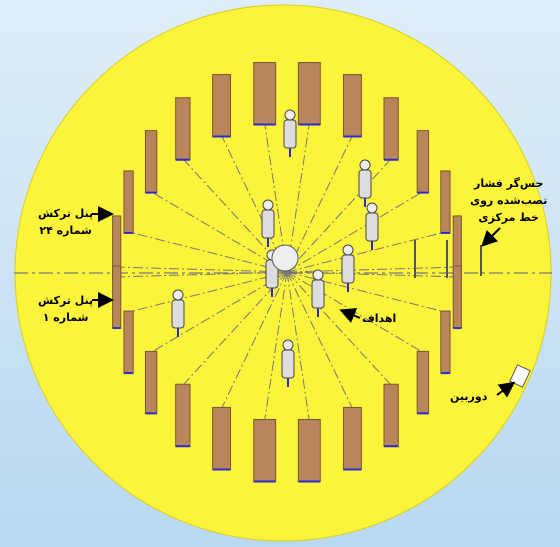  I want to click on camera, so click(520, 376).